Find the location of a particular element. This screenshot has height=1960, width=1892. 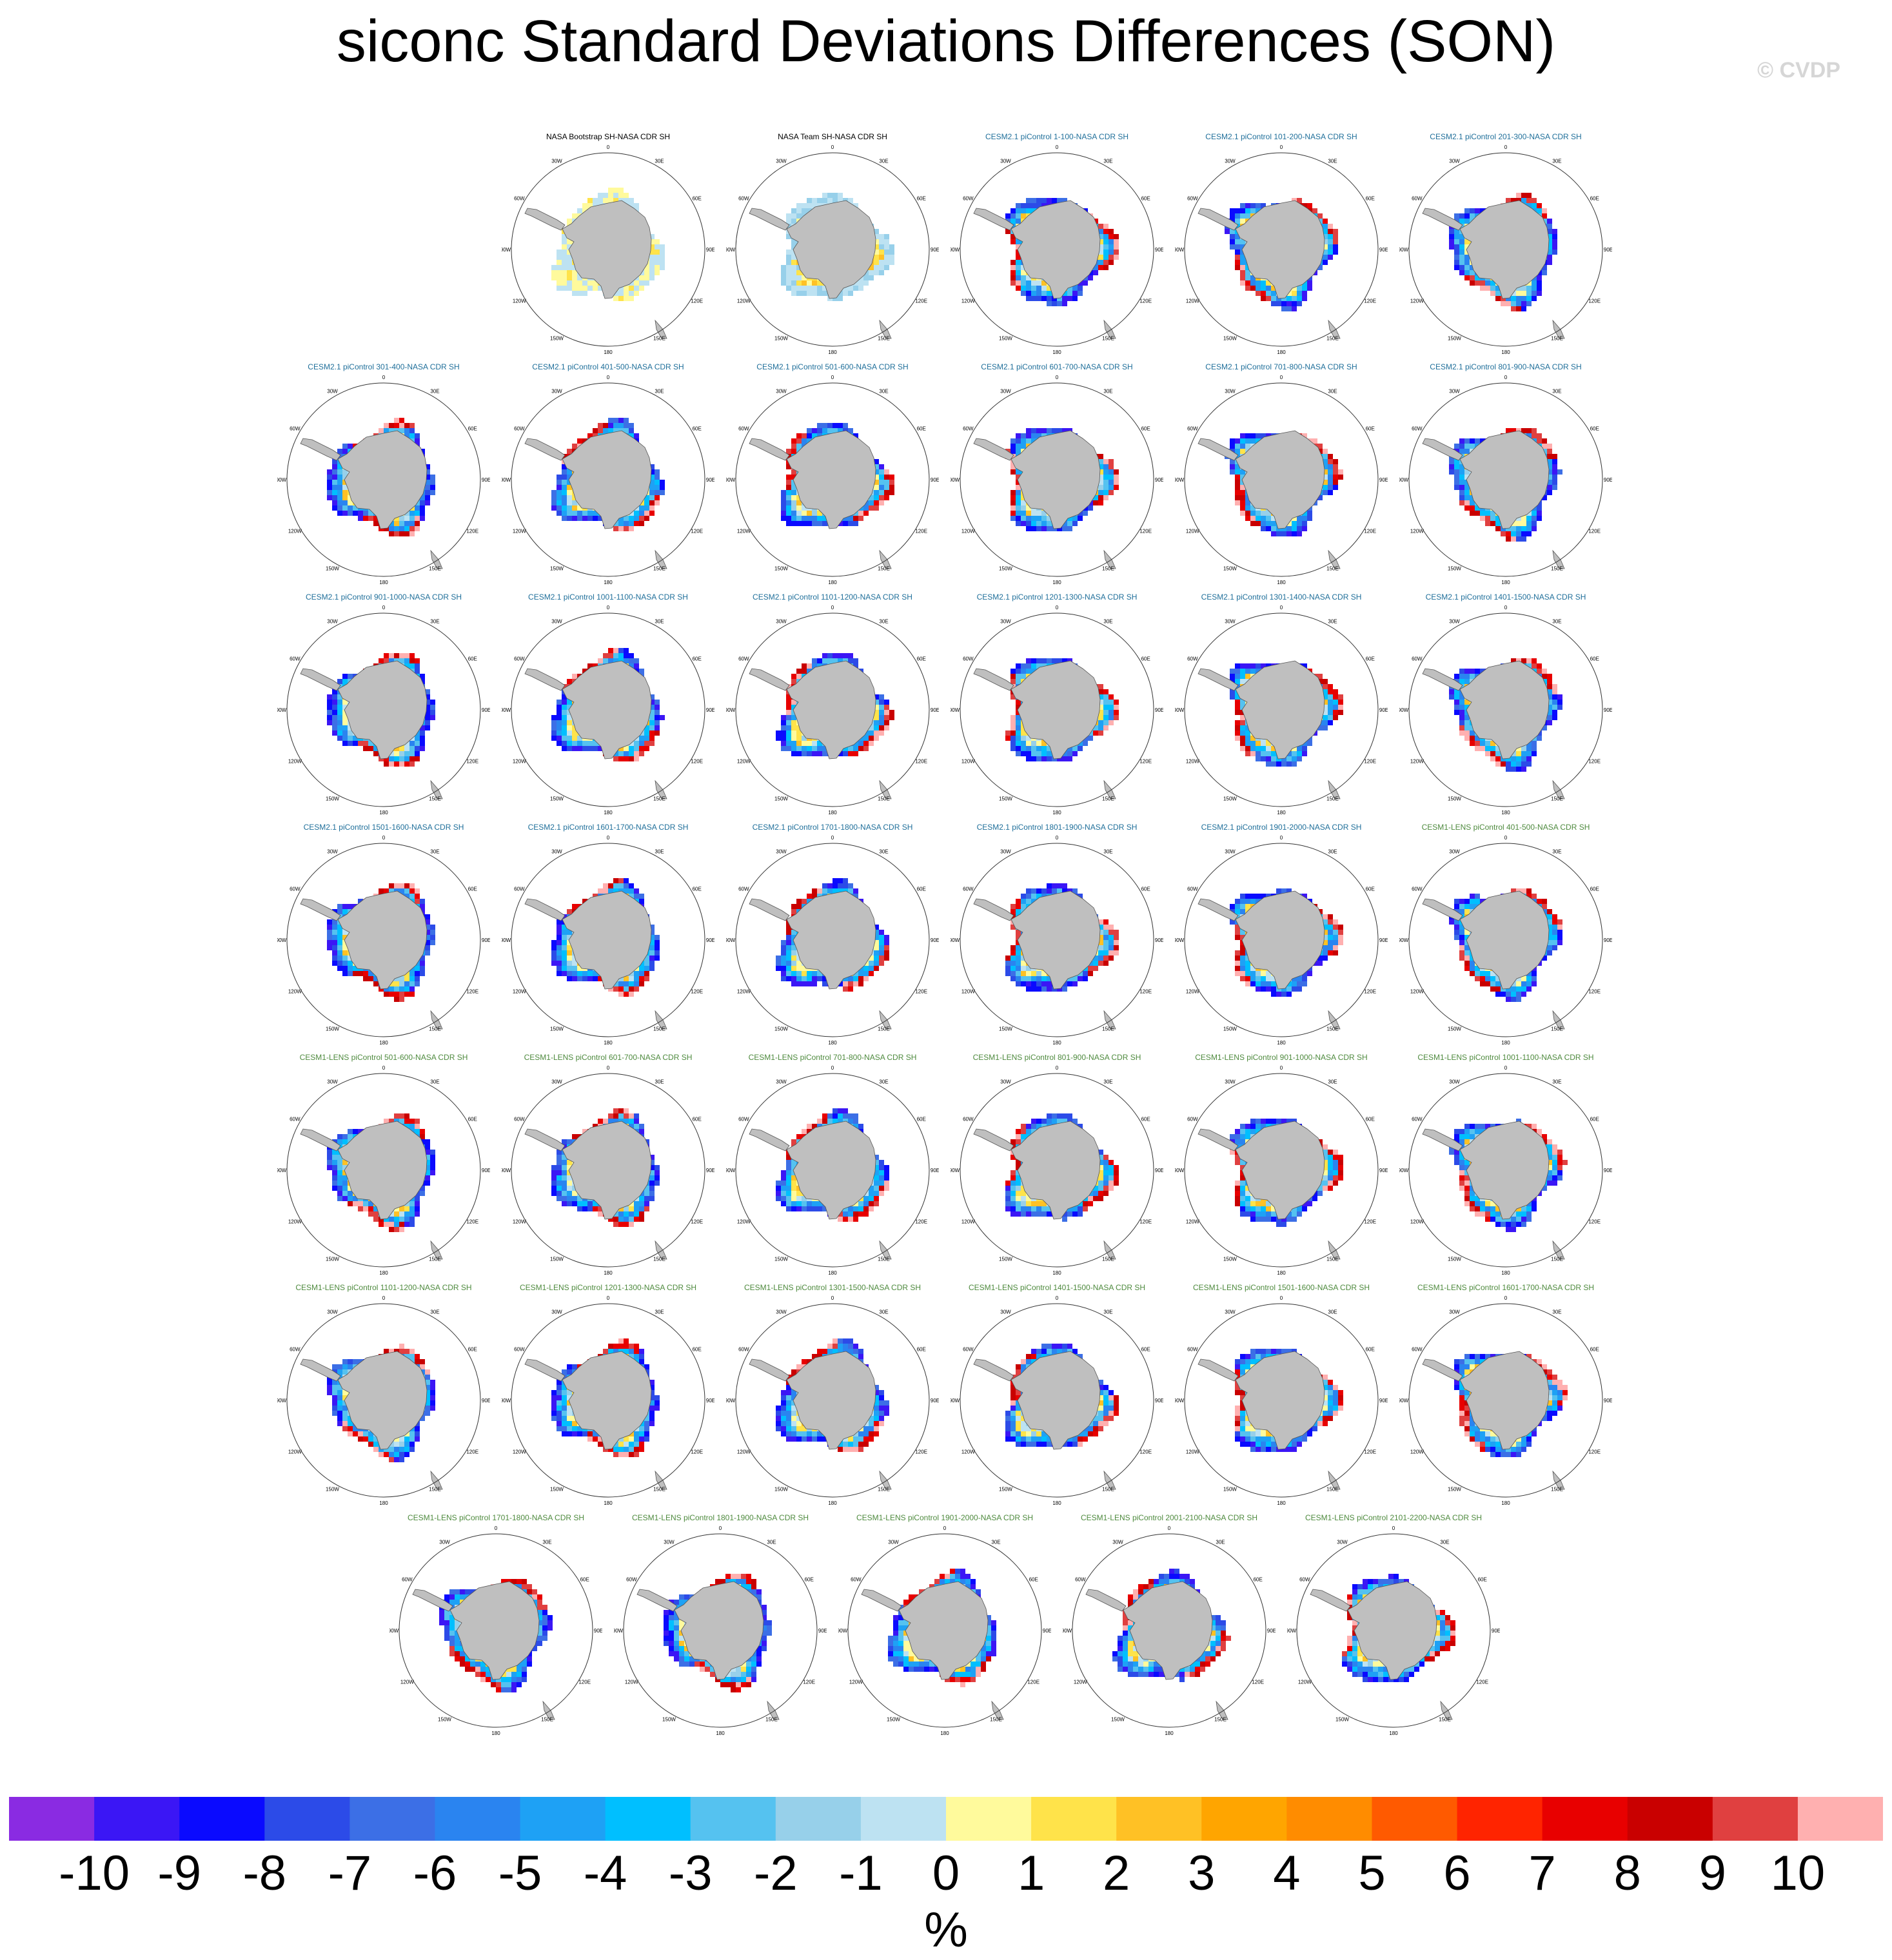

colorbar-tick-label: 7 is located at coordinates (1542, 1873).